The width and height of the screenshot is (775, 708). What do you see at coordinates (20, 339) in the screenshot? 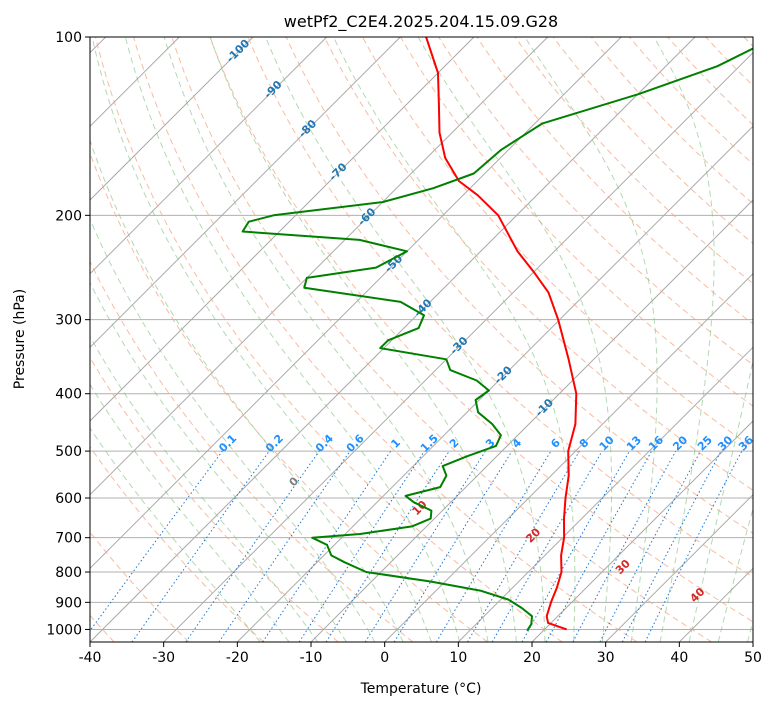
I see `y-axis-label: Pressure (hPa)` at bounding box center [20, 339].